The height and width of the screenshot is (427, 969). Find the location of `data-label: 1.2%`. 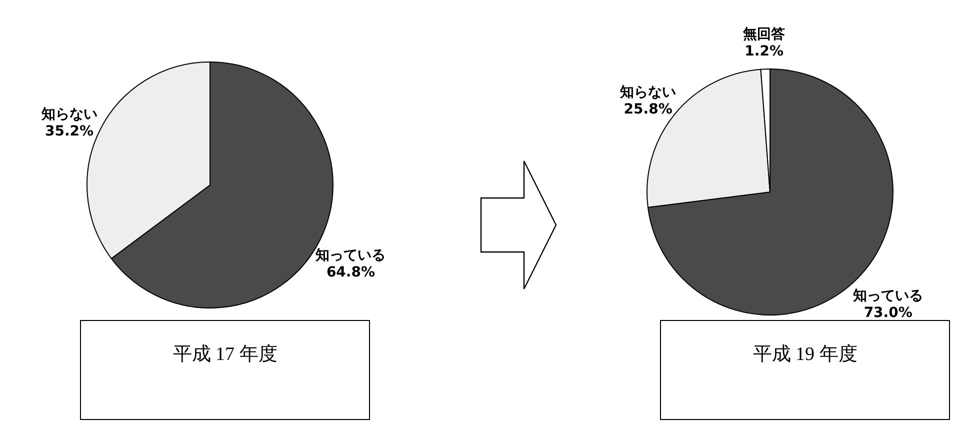

data-label: 1.2% is located at coordinates (764, 52).